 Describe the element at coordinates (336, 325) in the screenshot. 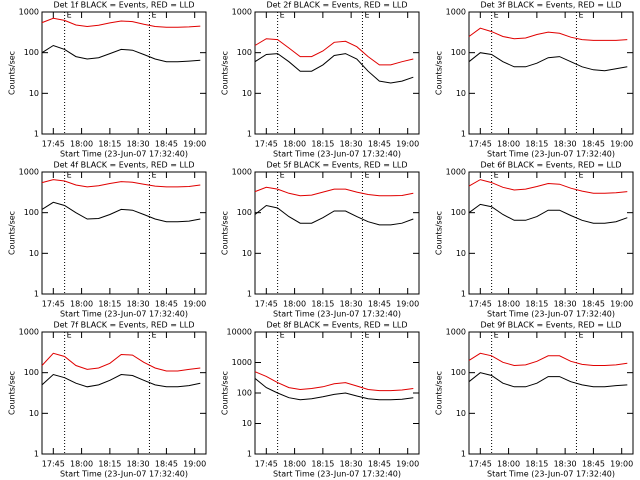

I see `chart-title: Det 8f BLACK = Events, RED = LLD` at that location.